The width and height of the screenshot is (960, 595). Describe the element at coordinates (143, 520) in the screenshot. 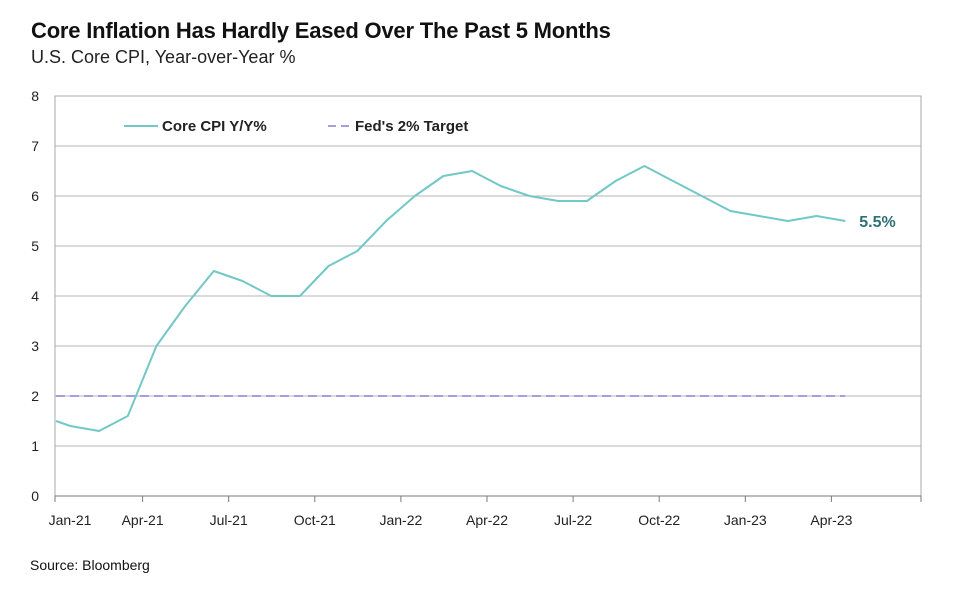

I see `x-tick-label: Apr-21` at that location.